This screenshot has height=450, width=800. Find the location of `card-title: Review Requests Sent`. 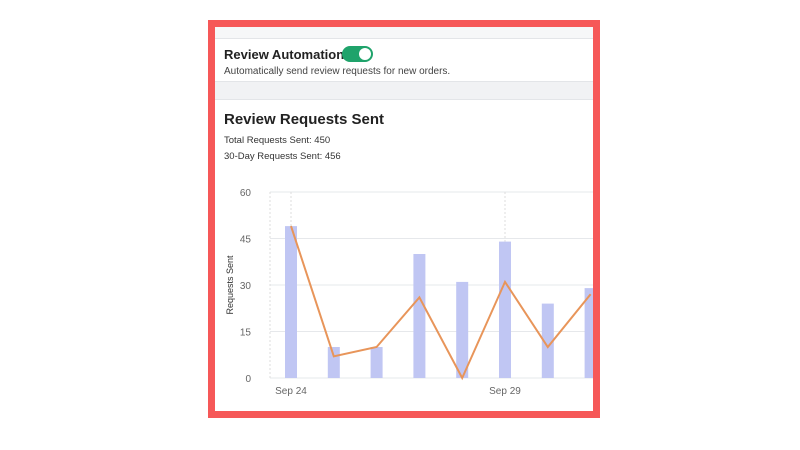

card-title: Review Requests Sent is located at coordinates (304, 119).